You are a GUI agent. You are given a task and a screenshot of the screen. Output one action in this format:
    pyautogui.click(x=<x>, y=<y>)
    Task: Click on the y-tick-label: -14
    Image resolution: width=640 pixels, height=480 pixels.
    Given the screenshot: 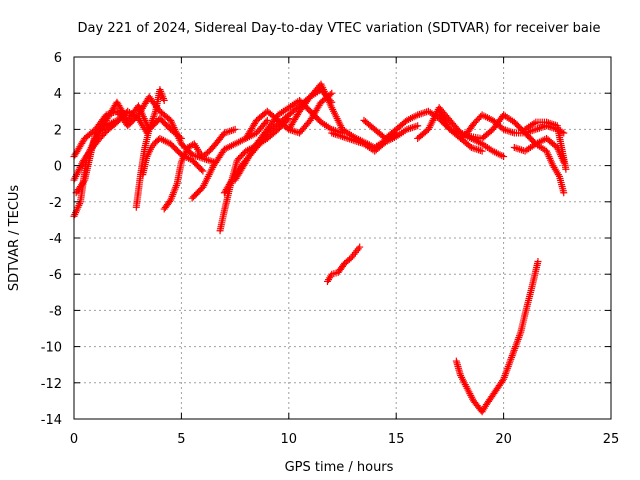 What is the action you would take?
    pyautogui.click(x=51, y=420)
    